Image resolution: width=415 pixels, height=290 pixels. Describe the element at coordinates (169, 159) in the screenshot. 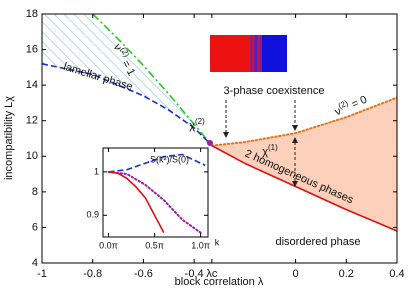

I see `annotation: S(k²)/S(0)` at that location.